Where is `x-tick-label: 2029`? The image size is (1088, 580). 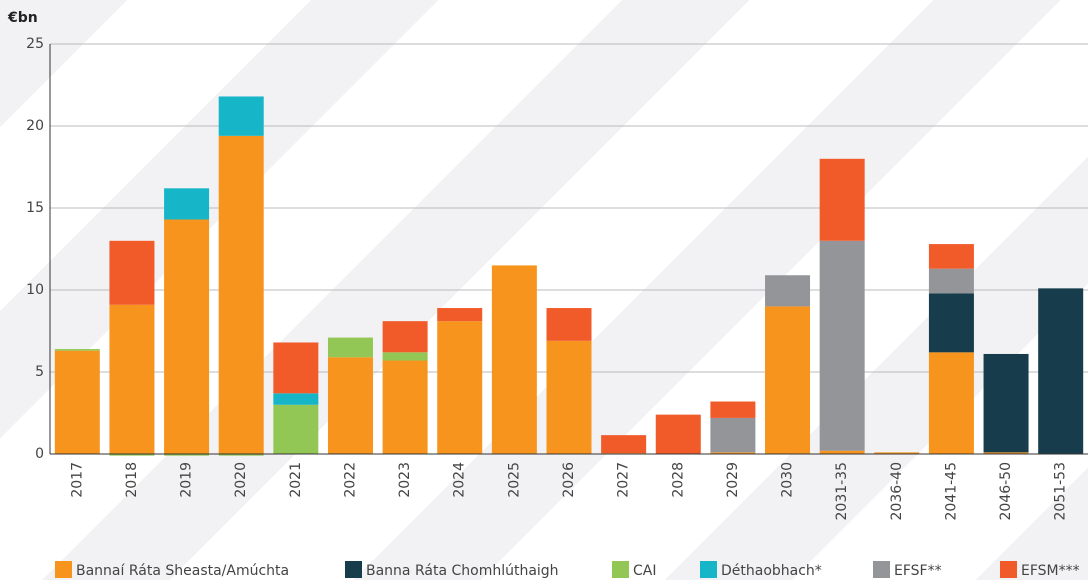 x-tick-label: 2029 is located at coordinates (733, 480).